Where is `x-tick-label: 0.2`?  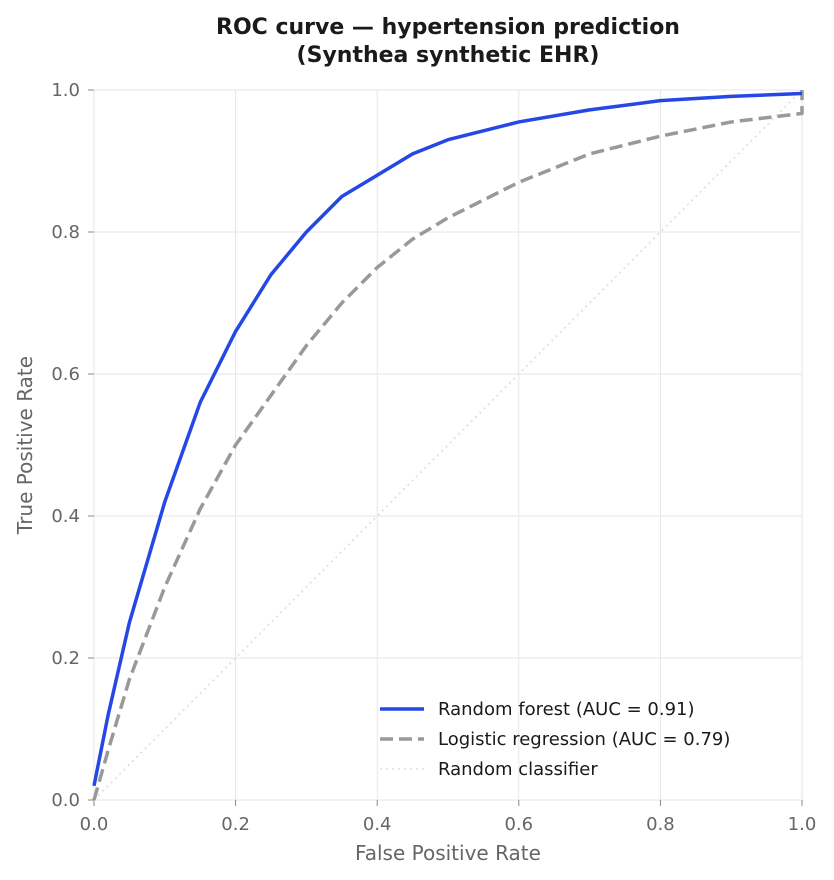 x-tick-label: 0.2 is located at coordinates (235, 824).